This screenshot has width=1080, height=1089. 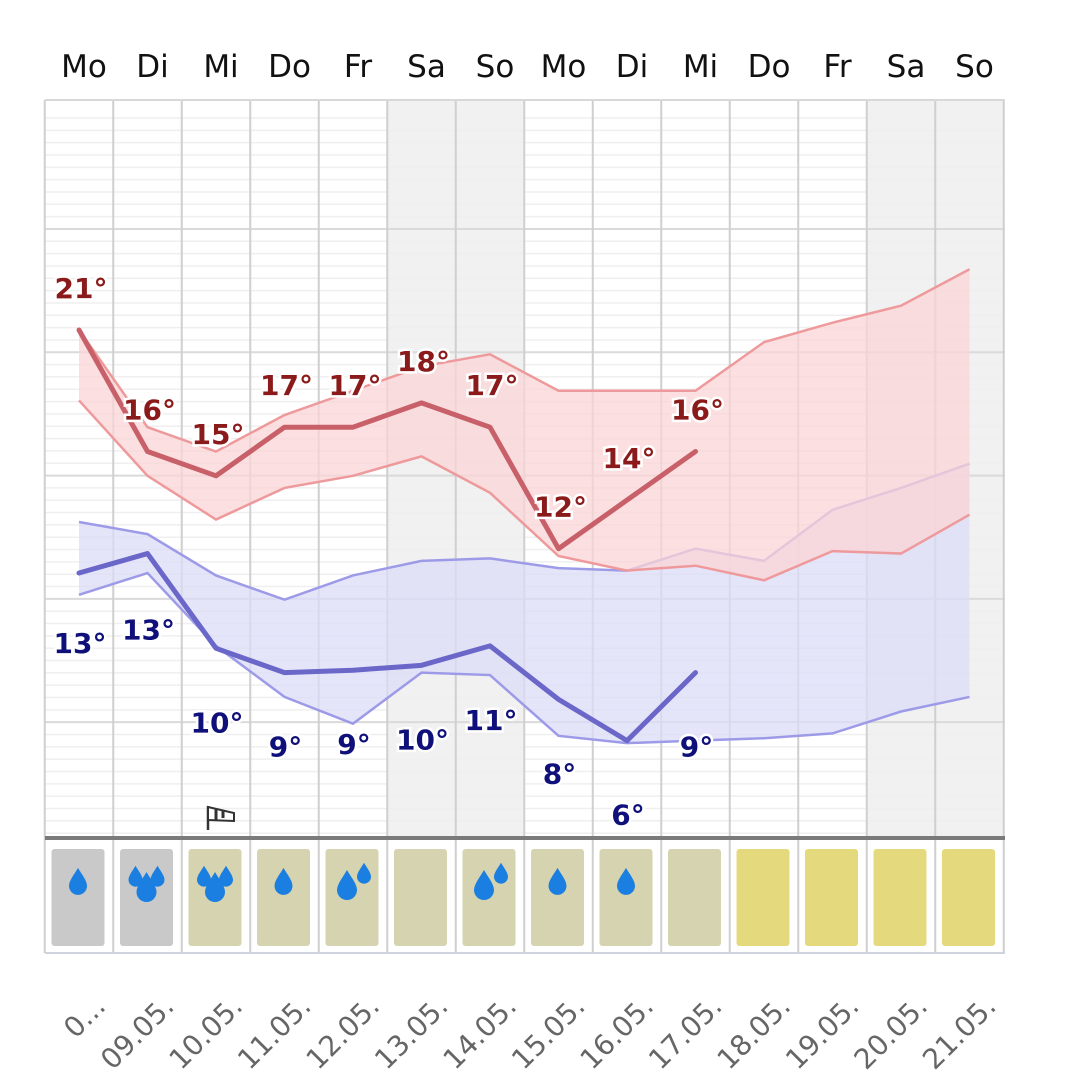 I want to click on date-label: 19.05., so click(x=822, y=1033).